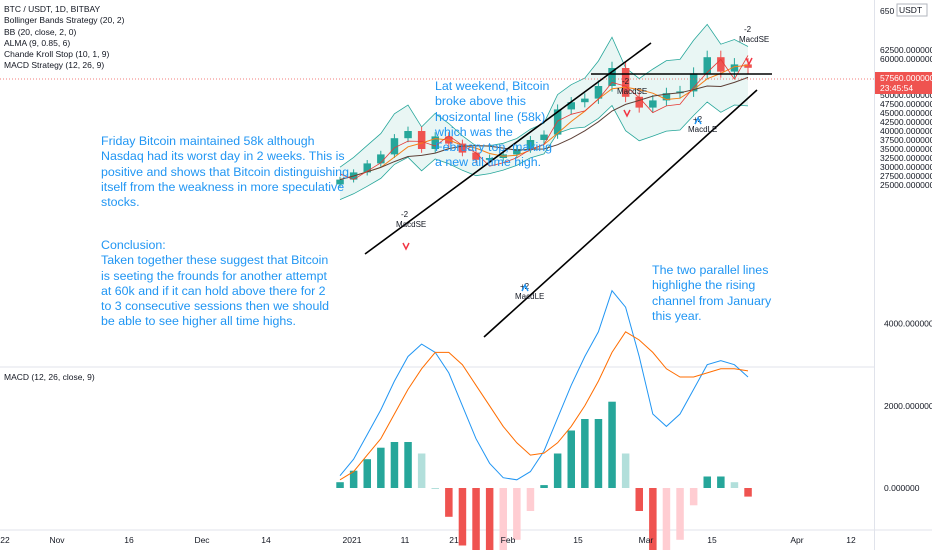  Describe the element at coordinates (677, 315) in the screenshot. I see `note-line: this year.` at that location.